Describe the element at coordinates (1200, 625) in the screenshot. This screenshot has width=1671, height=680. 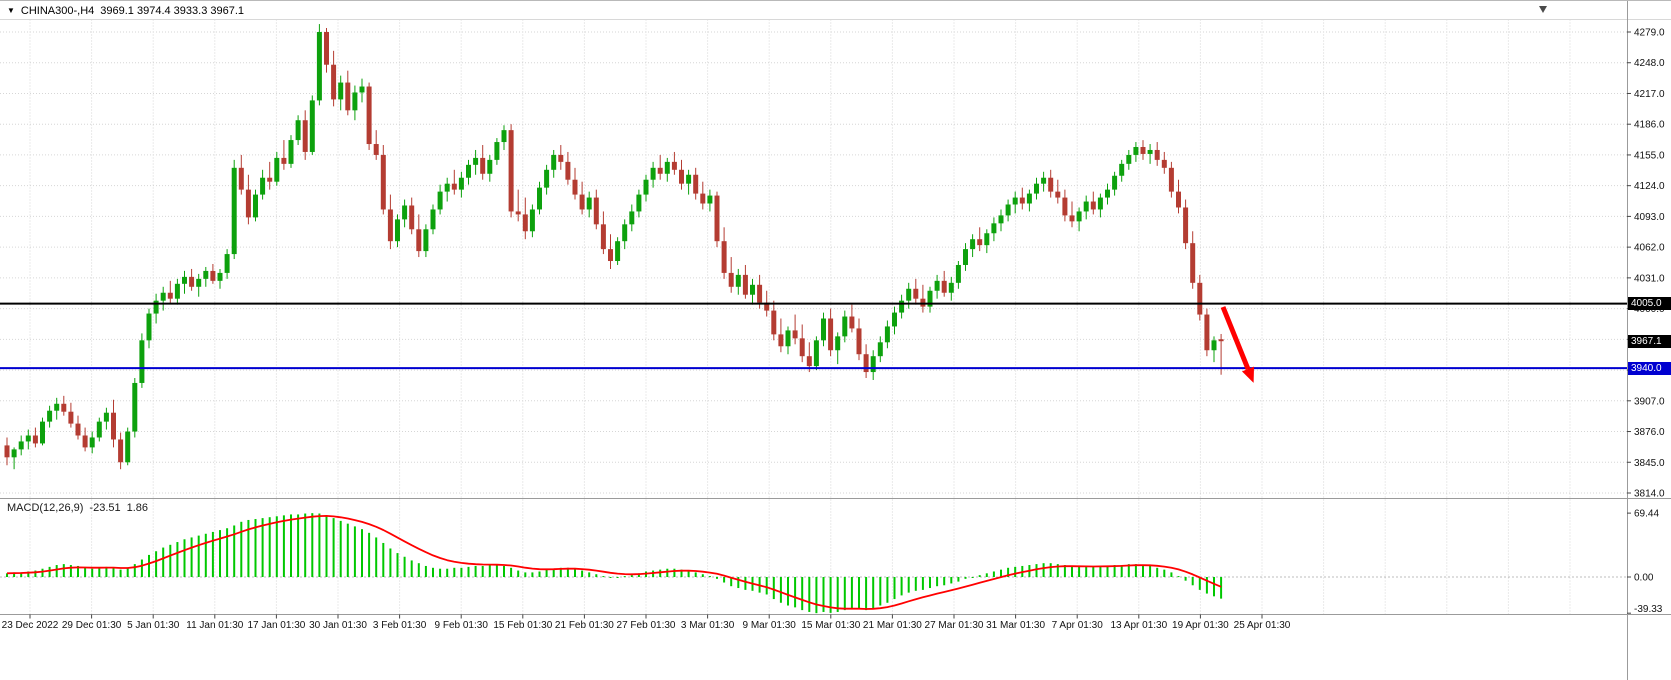
I see `svg-text: 19 Apr 01:30` at that location.